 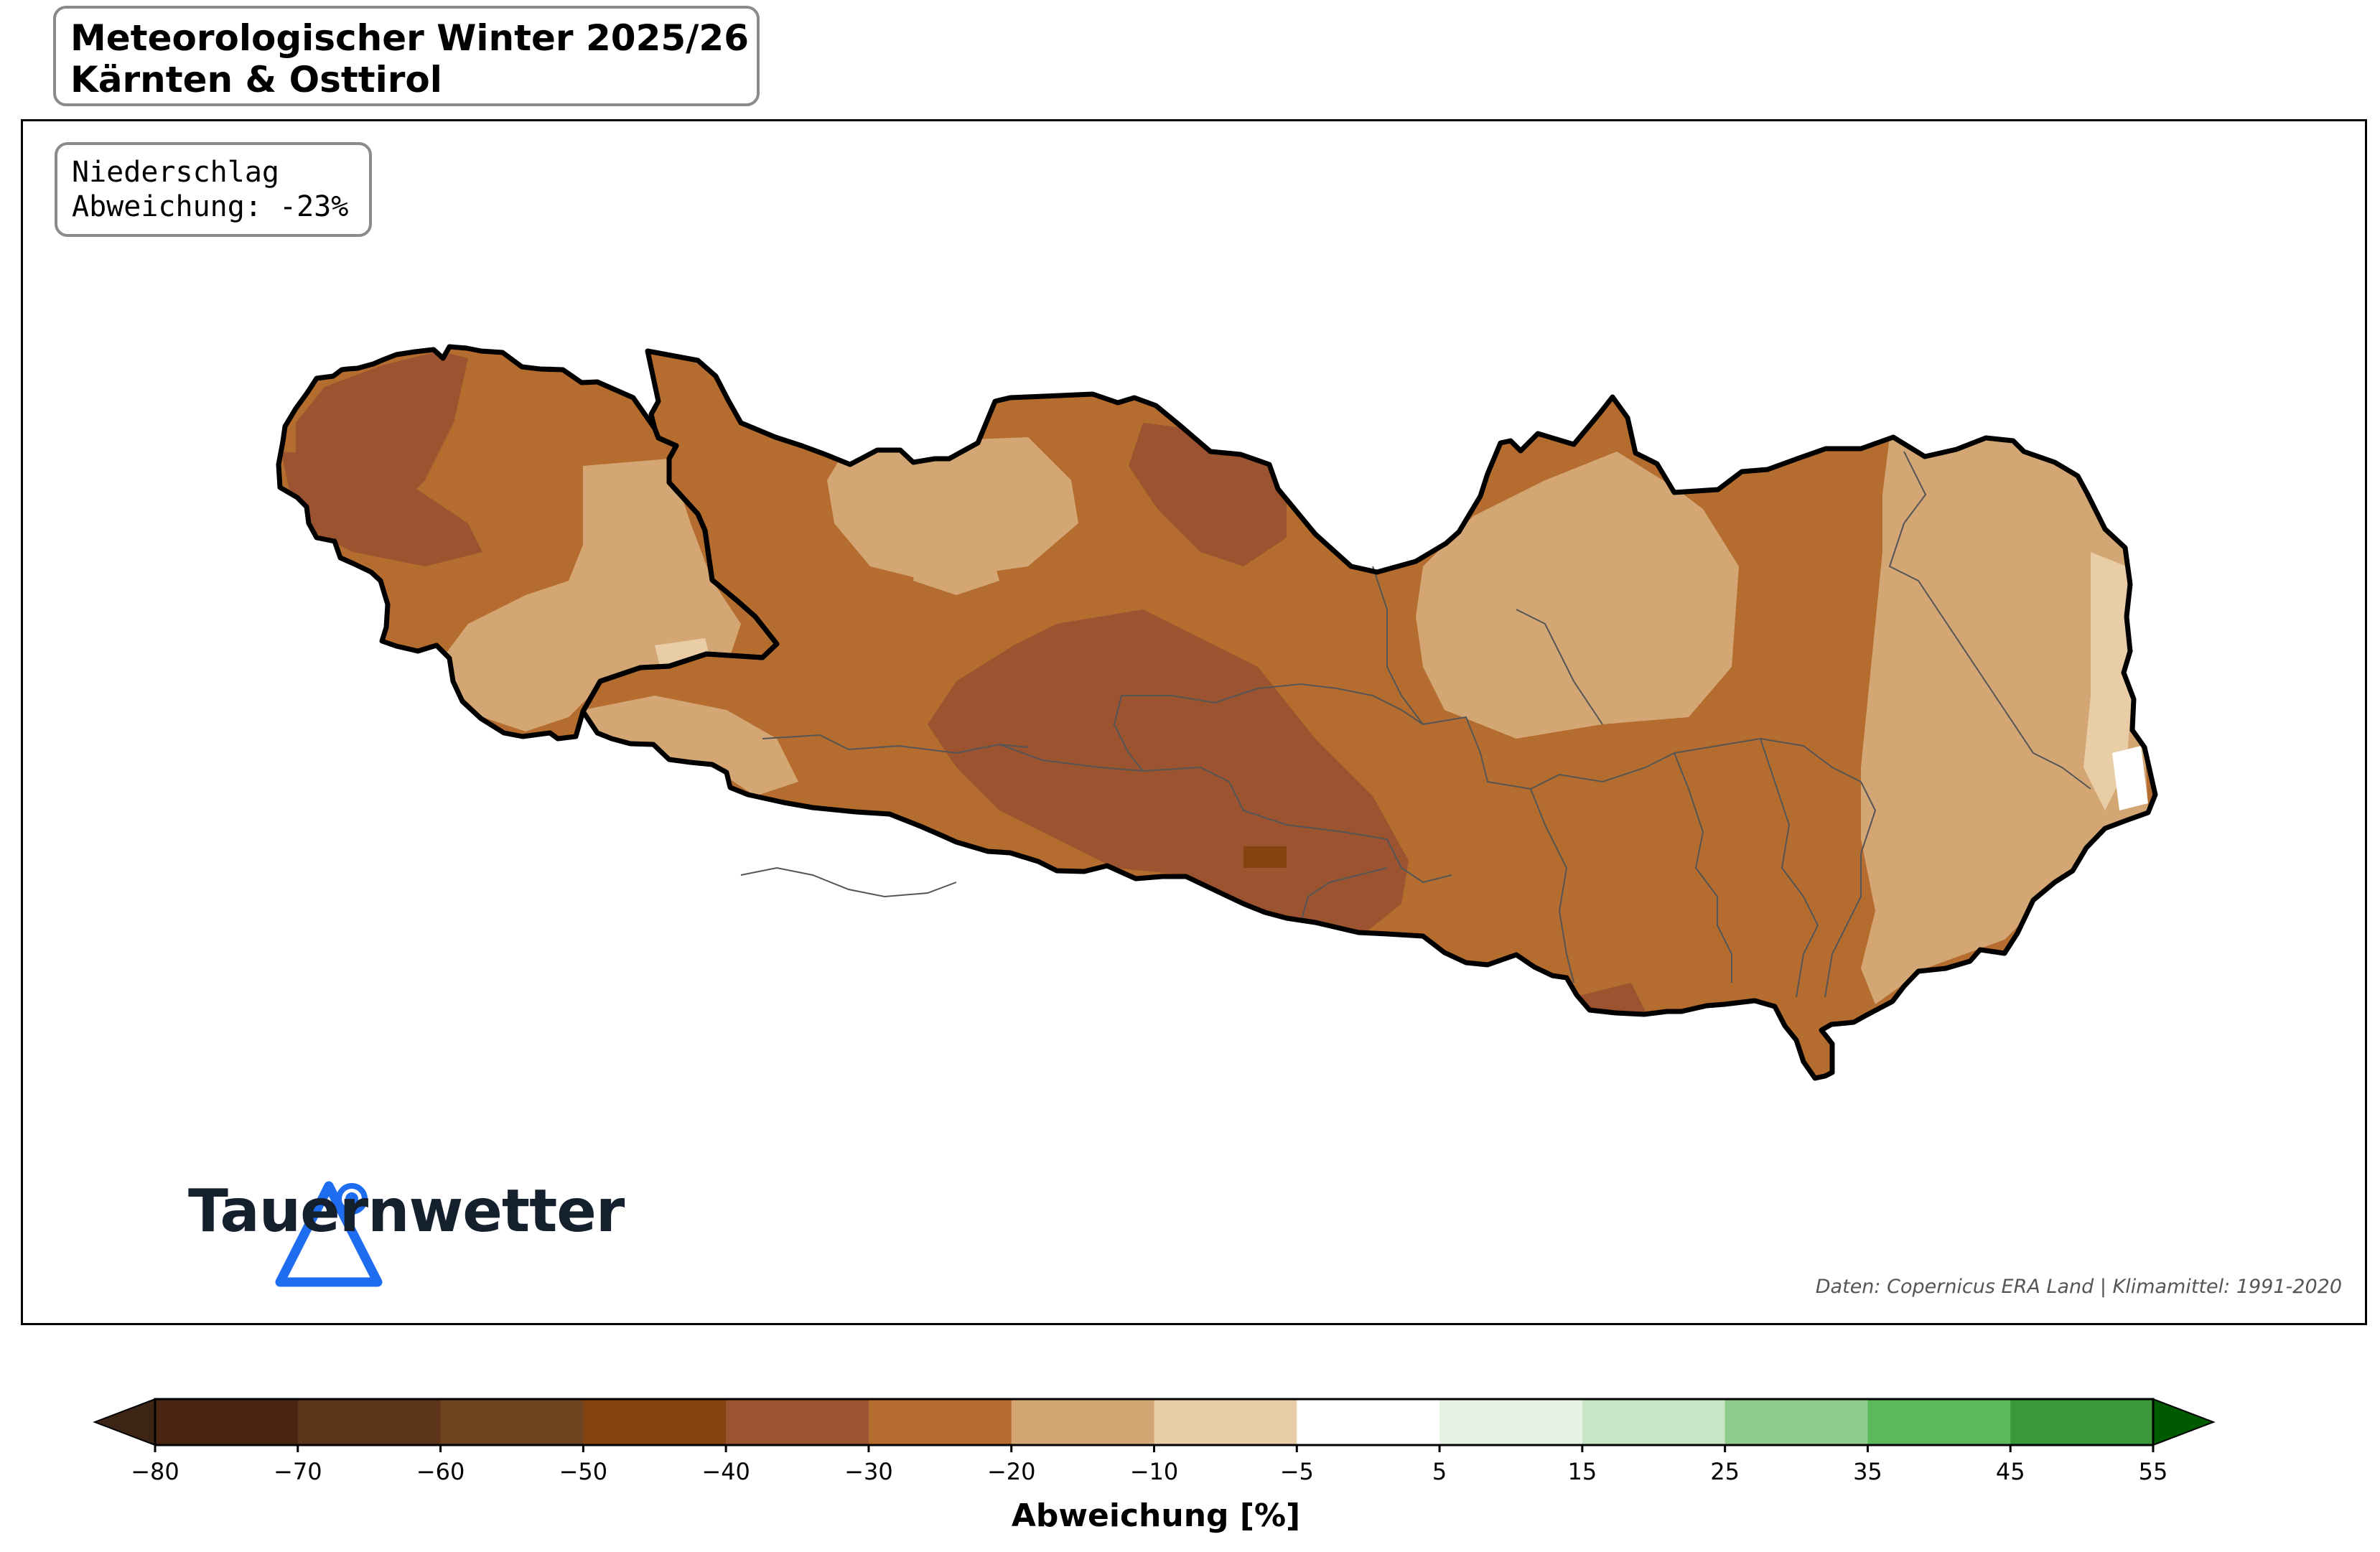 What do you see at coordinates (210, 206) in the screenshot?
I see `info-deviation: Abweichung: -23%` at bounding box center [210, 206].